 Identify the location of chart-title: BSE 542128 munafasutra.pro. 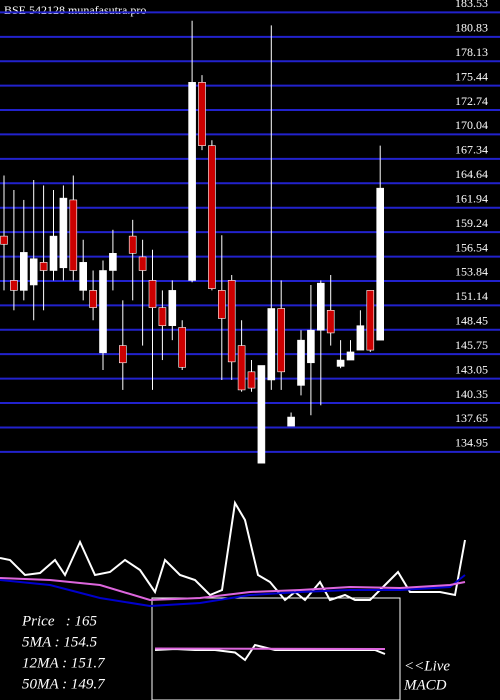
(75, 10).